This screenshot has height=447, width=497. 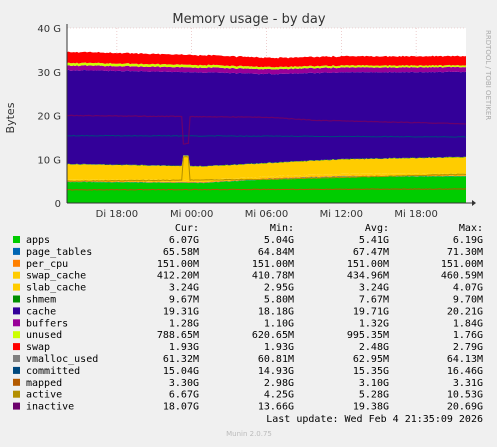 What do you see at coordinates (273, 276) in the screenshot?
I see `legend-min: 410.78M` at bounding box center [273, 276].